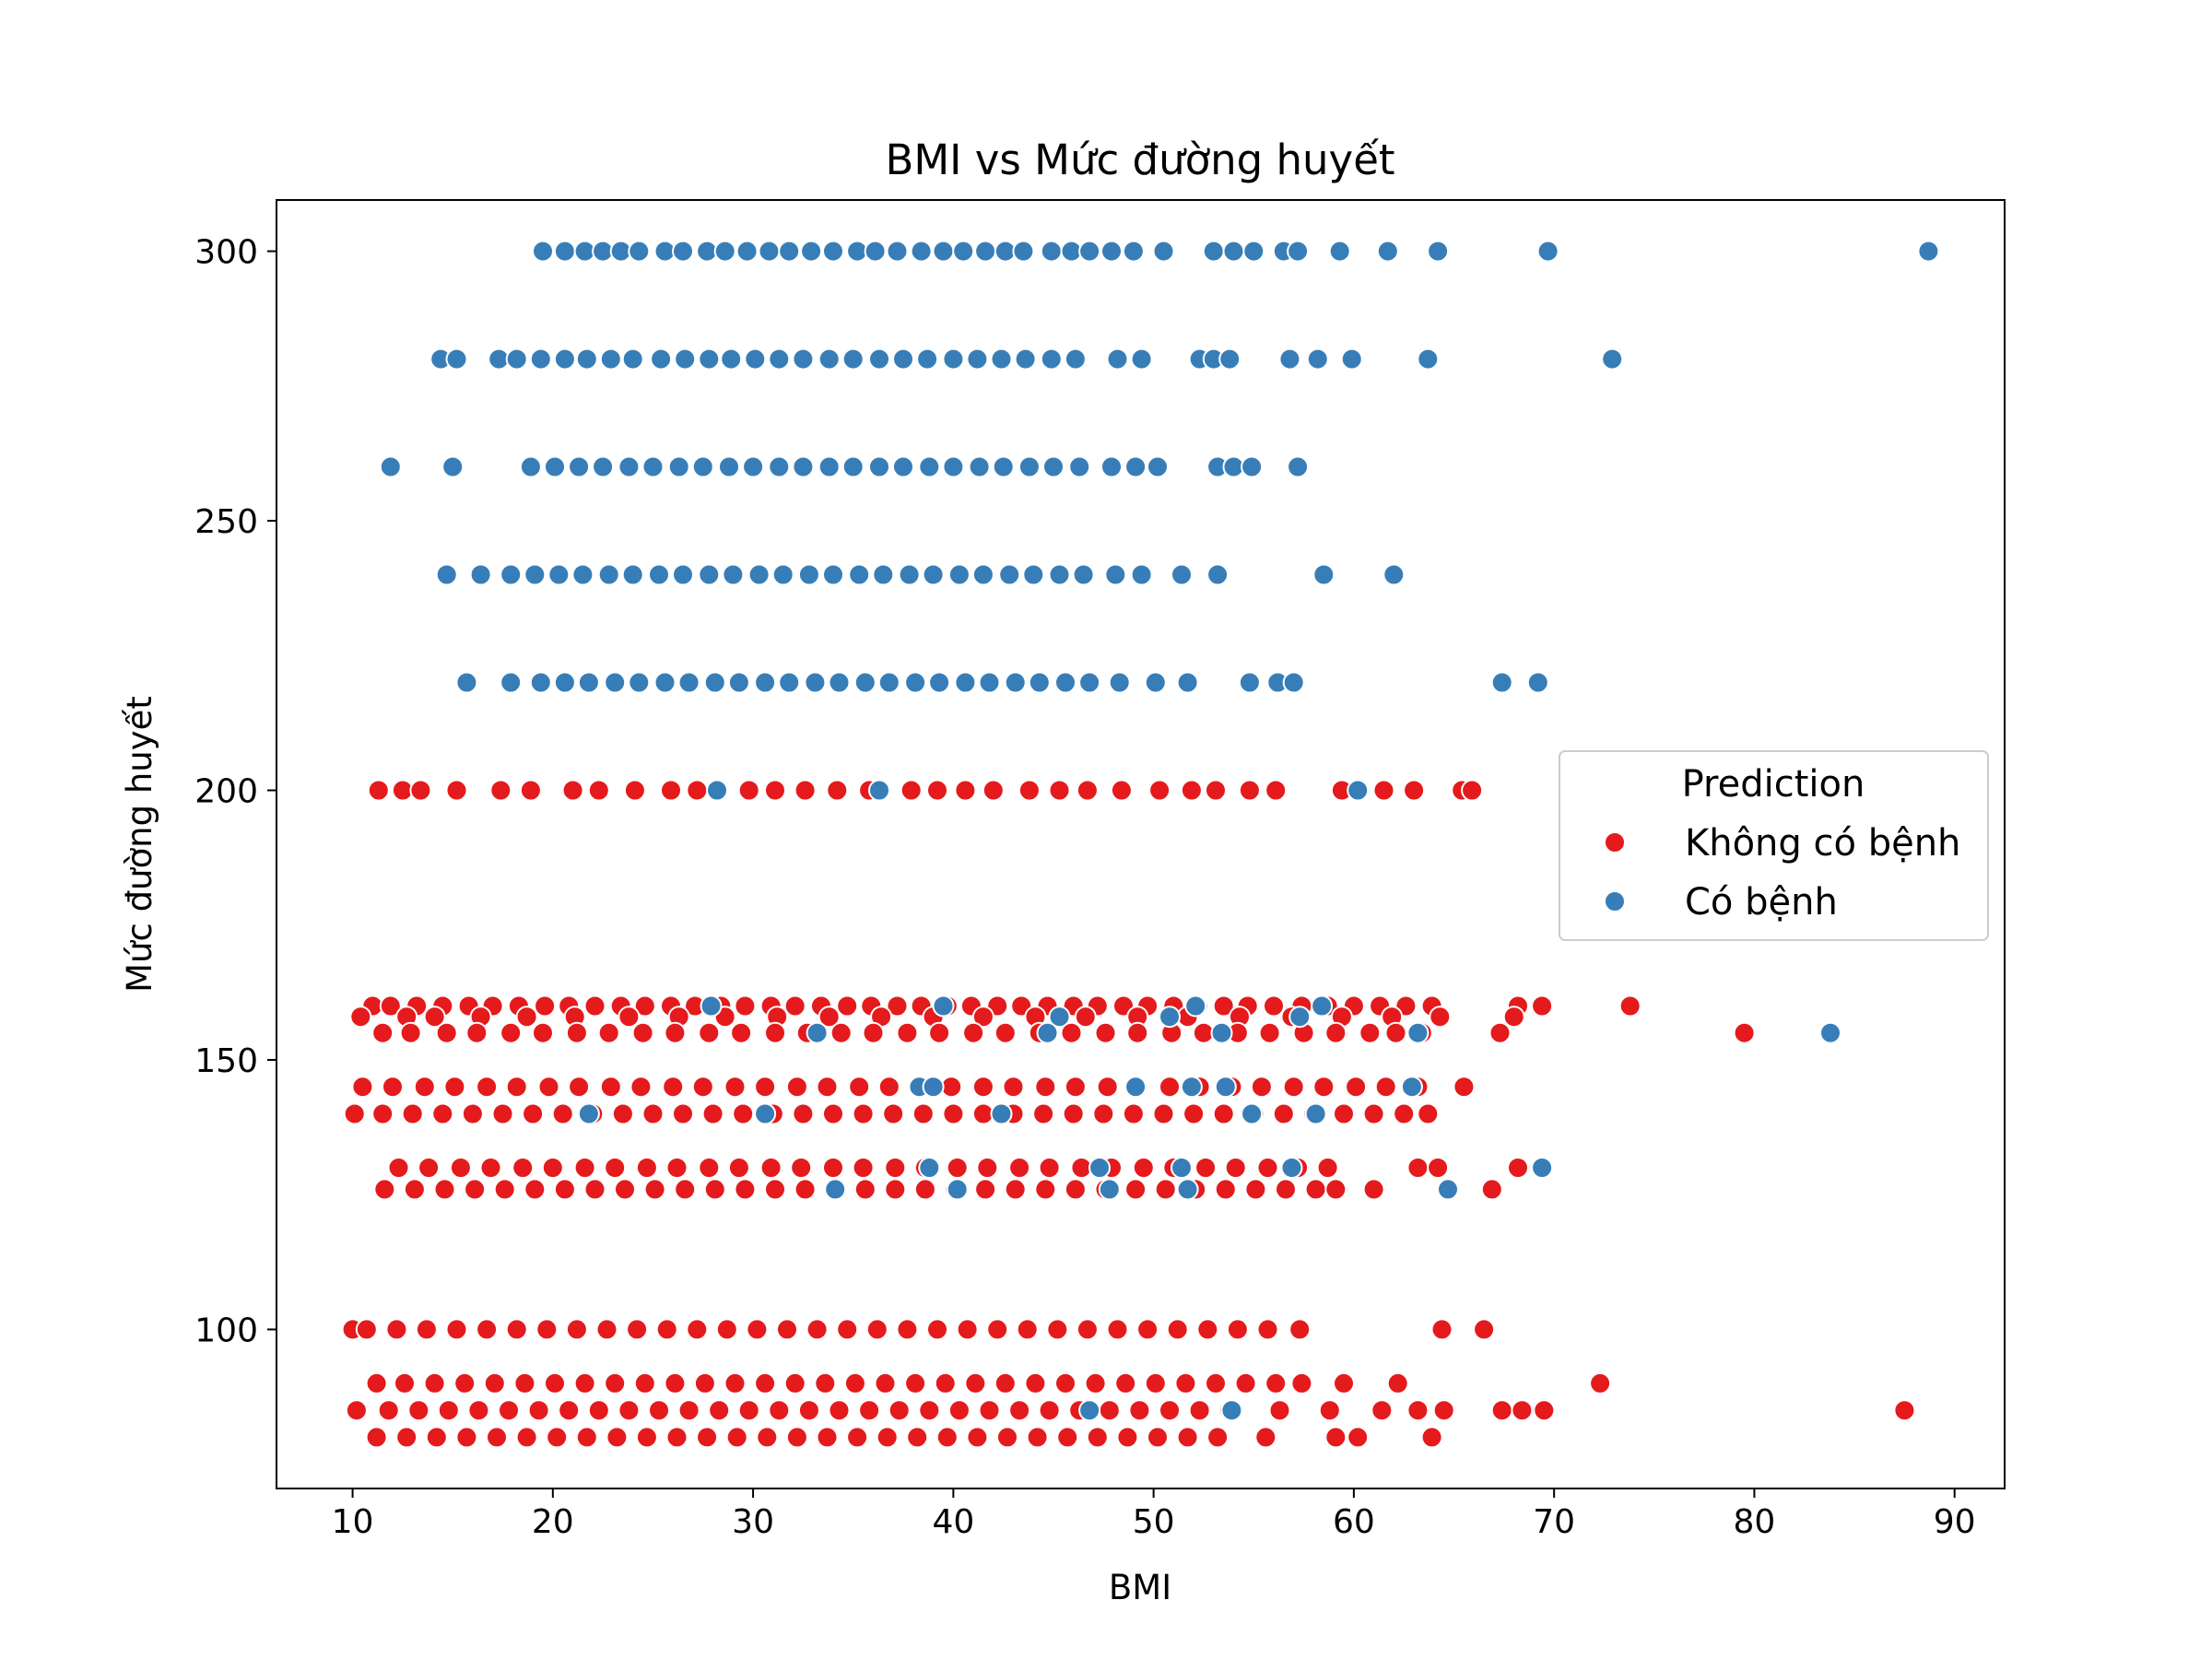 This screenshot has height=1659, width=2212. What do you see at coordinates (553, 1522) in the screenshot?
I see `x-tick-label: 20` at bounding box center [553, 1522].